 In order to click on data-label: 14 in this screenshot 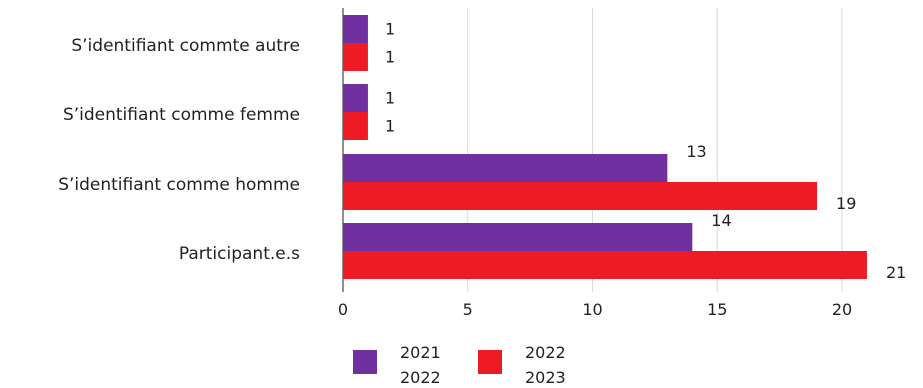, I will do `click(721, 220)`.